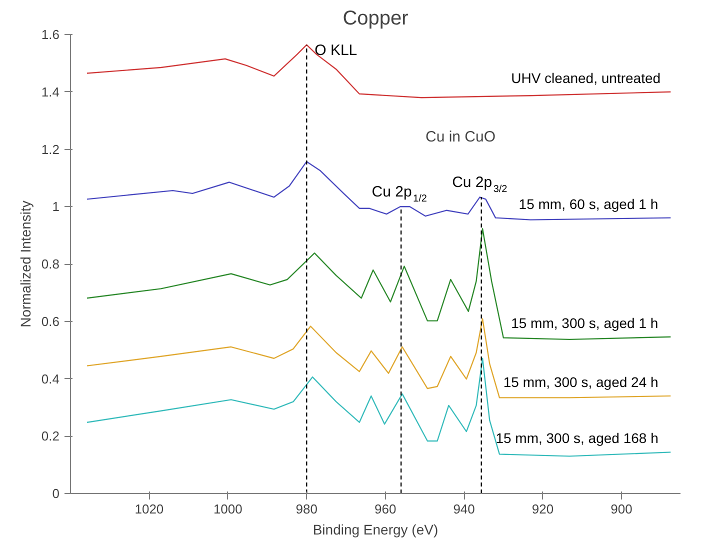 Image resolution: width=717 pixels, height=550 pixels. What do you see at coordinates (149, 509) in the screenshot?
I see `x-tick-label: 1020` at bounding box center [149, 509].